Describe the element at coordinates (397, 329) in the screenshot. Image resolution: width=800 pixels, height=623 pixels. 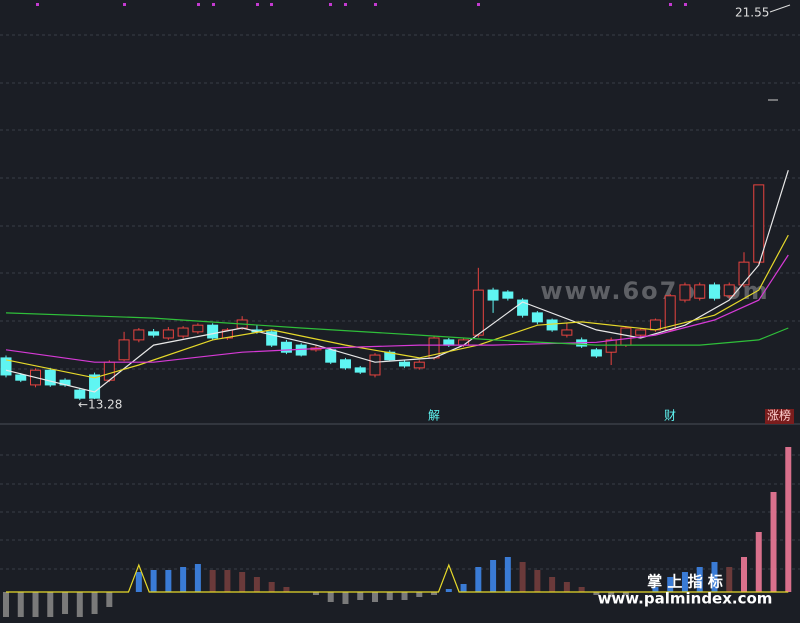
I see `moving-average` at that location.